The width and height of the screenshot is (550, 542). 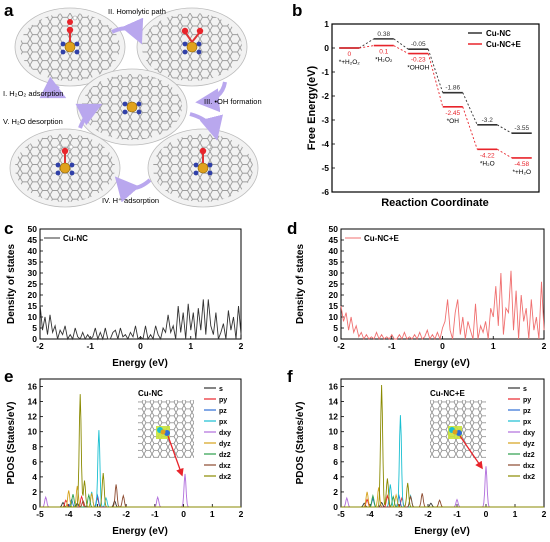 What do you see at coordinates (495, 39) in the screenshot?
I see `b-legend: Cu-NC Cu-NC+E` at bounding box center [495, 39].